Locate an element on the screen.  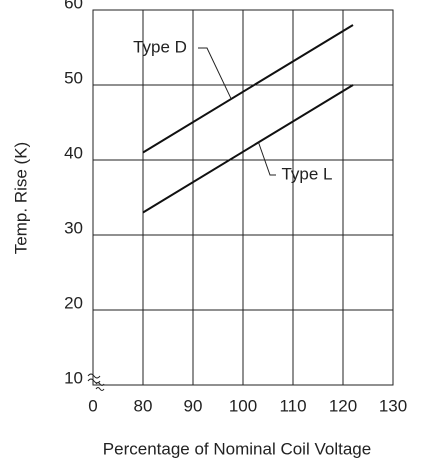
y-tick-label: 50 is located at coordinates (73, 77).